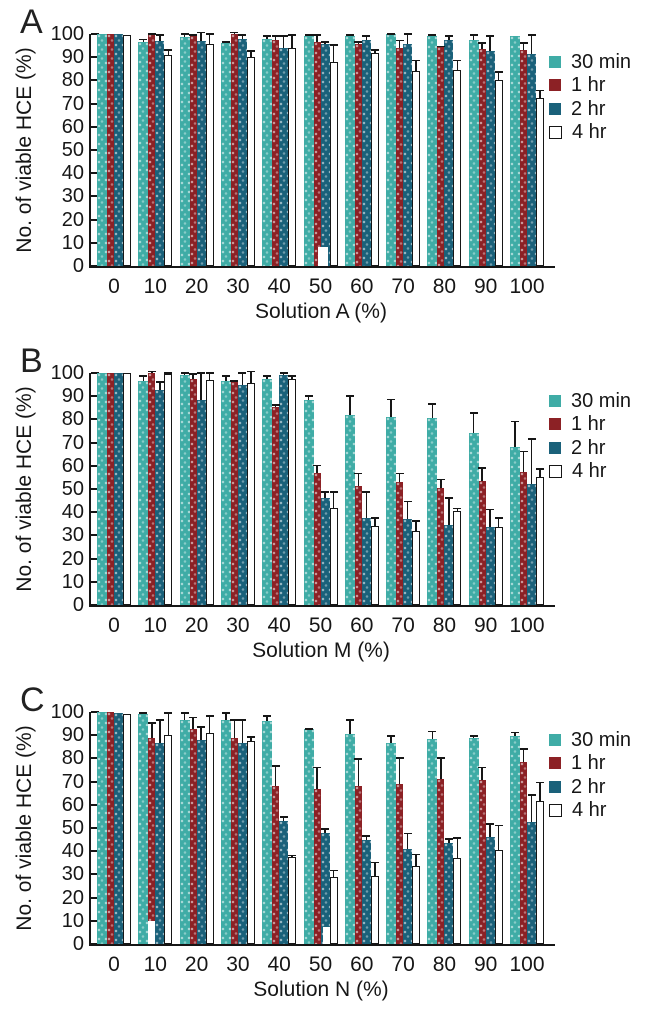 This screenshot has height=1017, width=670. Describe the element at coordinates (320, 286) in the screenshot. I see `x-tick-label: 50` at that location.